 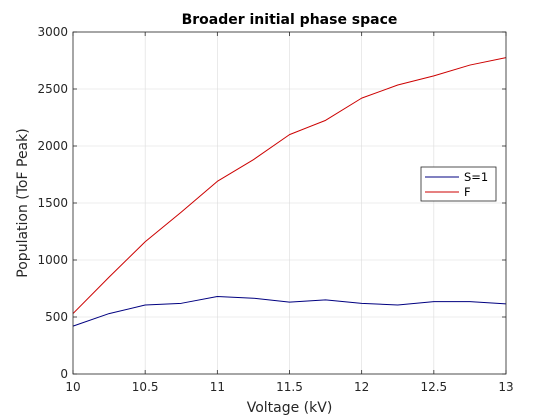 What do you see at coordinates (467, 192) in the screenshot?
I see `legend-entry-label: F` at bounding box center [467, 192].